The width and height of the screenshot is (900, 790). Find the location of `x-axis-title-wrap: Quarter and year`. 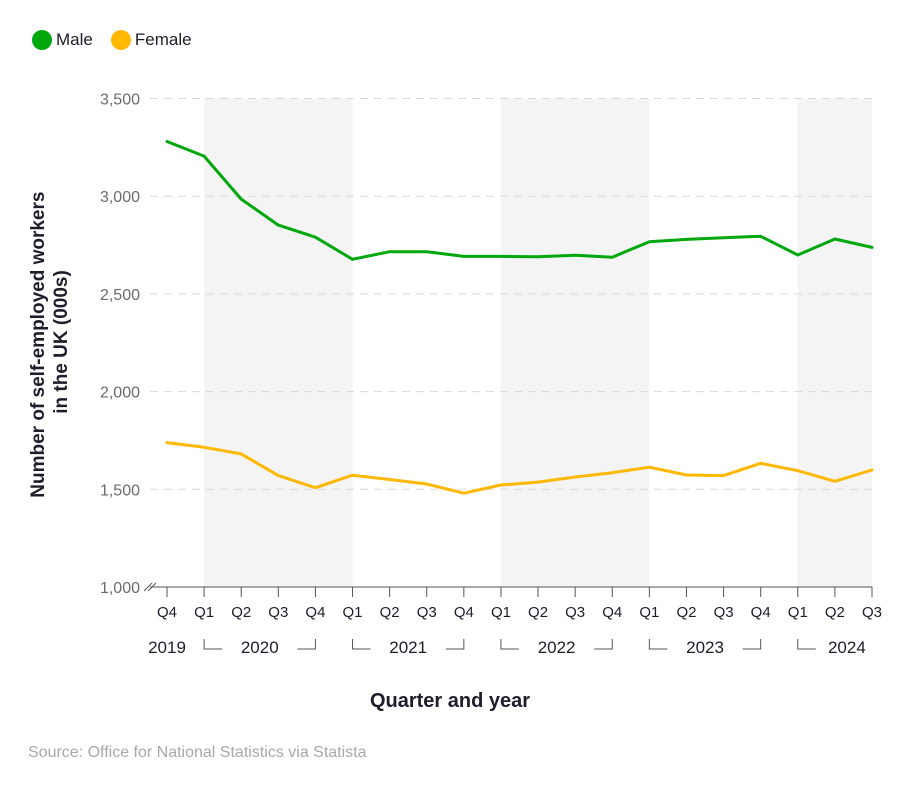

x-axis-title-wrap: Quarter and year is located at coordinates (450, 701).